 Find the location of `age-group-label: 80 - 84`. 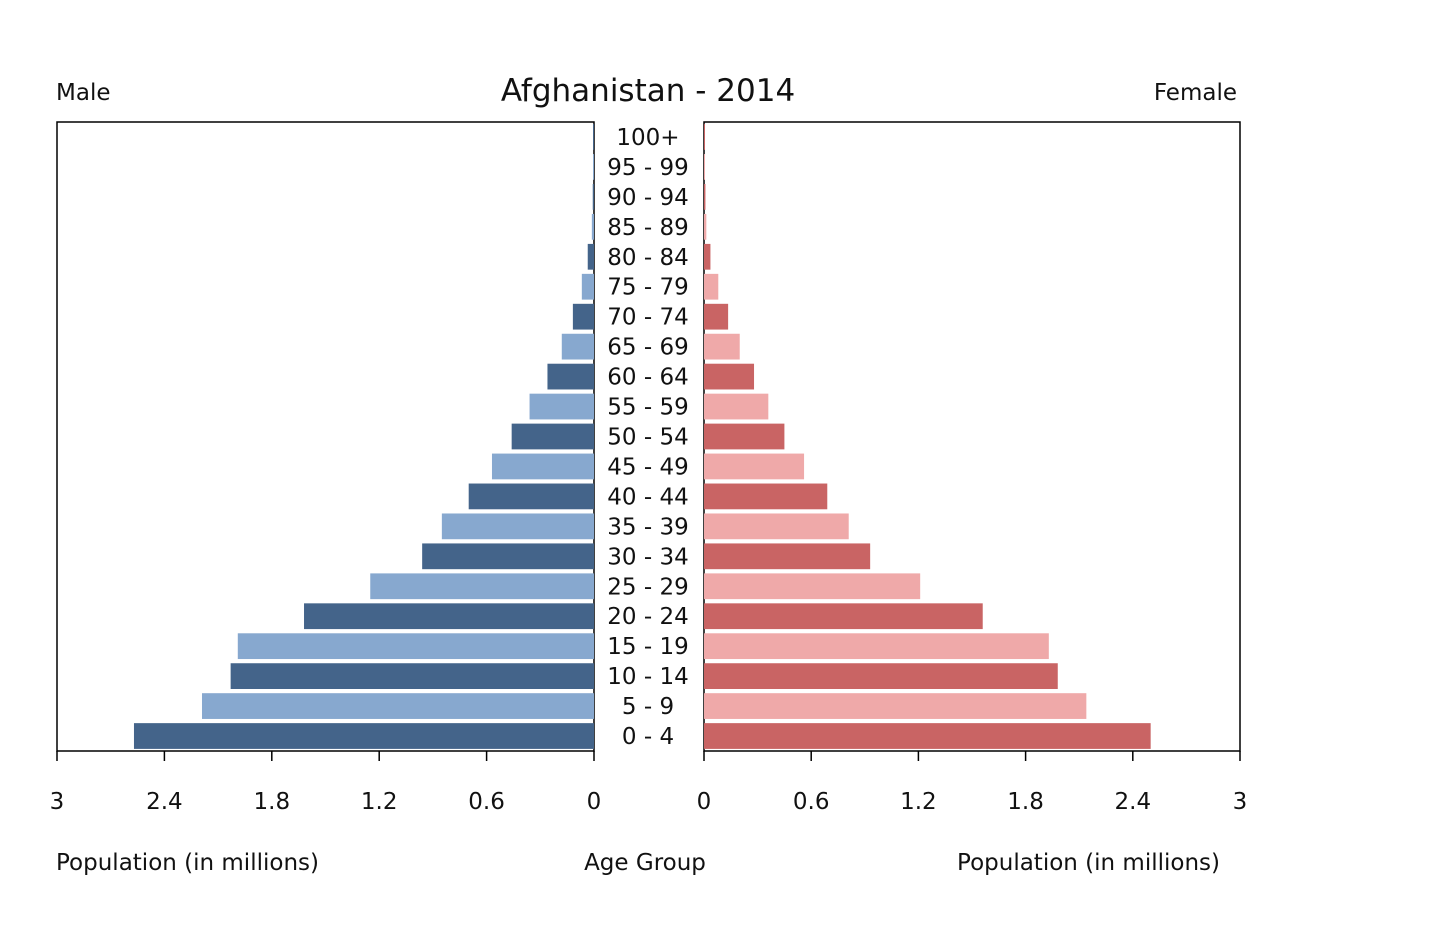

age-group-label: 80 - 84 is located at coordinates (647, 258).